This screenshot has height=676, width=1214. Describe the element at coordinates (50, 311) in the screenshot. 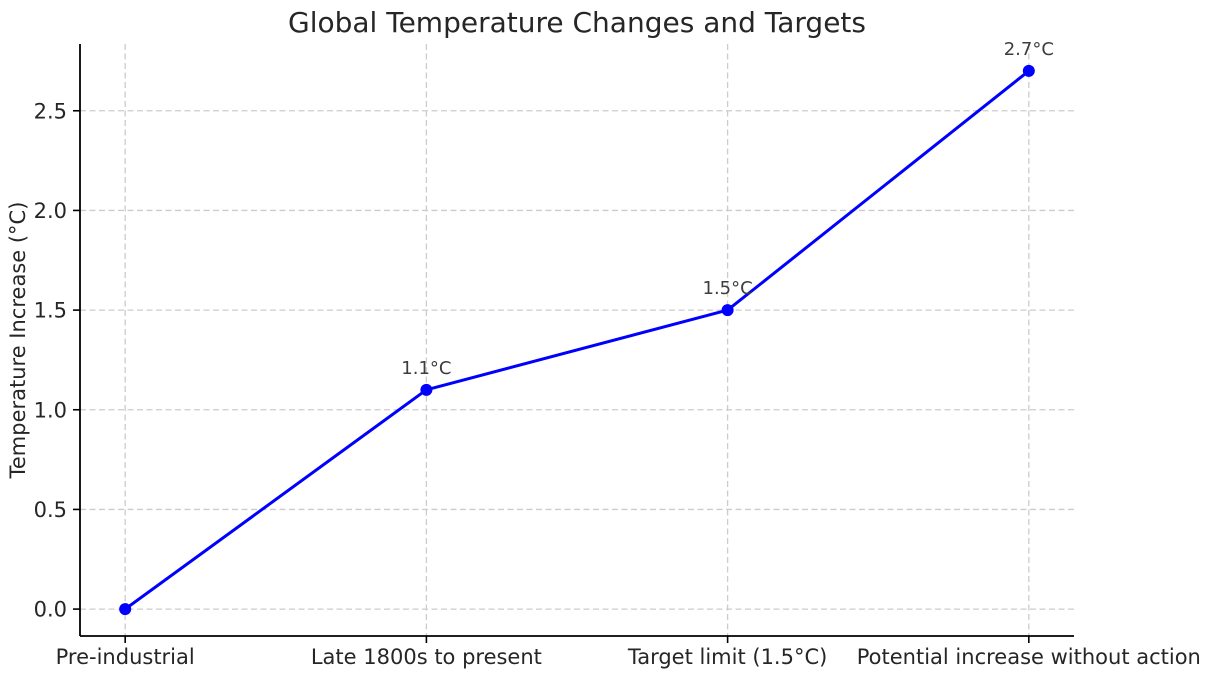

I see `y-tick-label: 1.5` at that location.